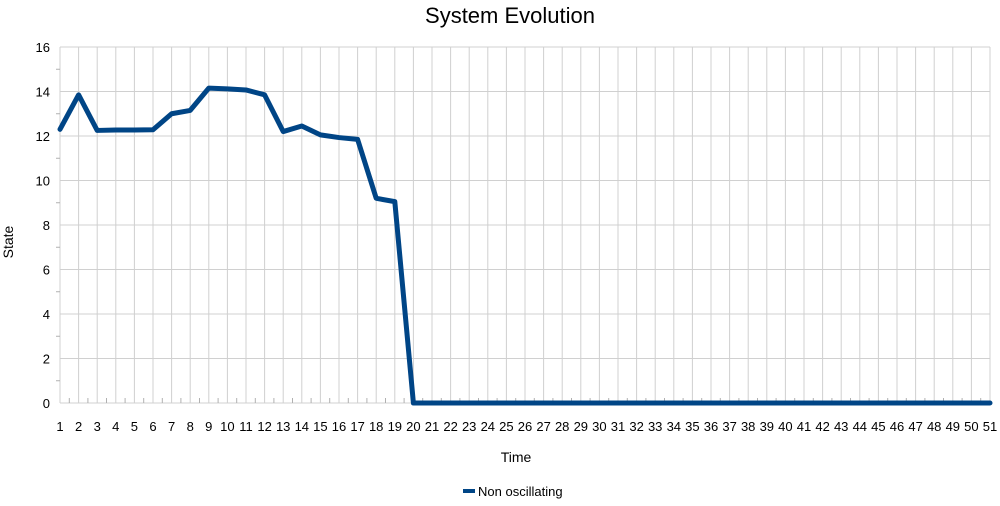 This screenshot has height=506, width=1000. I want to click on chart-title: System Evolution, so click(510, 15).